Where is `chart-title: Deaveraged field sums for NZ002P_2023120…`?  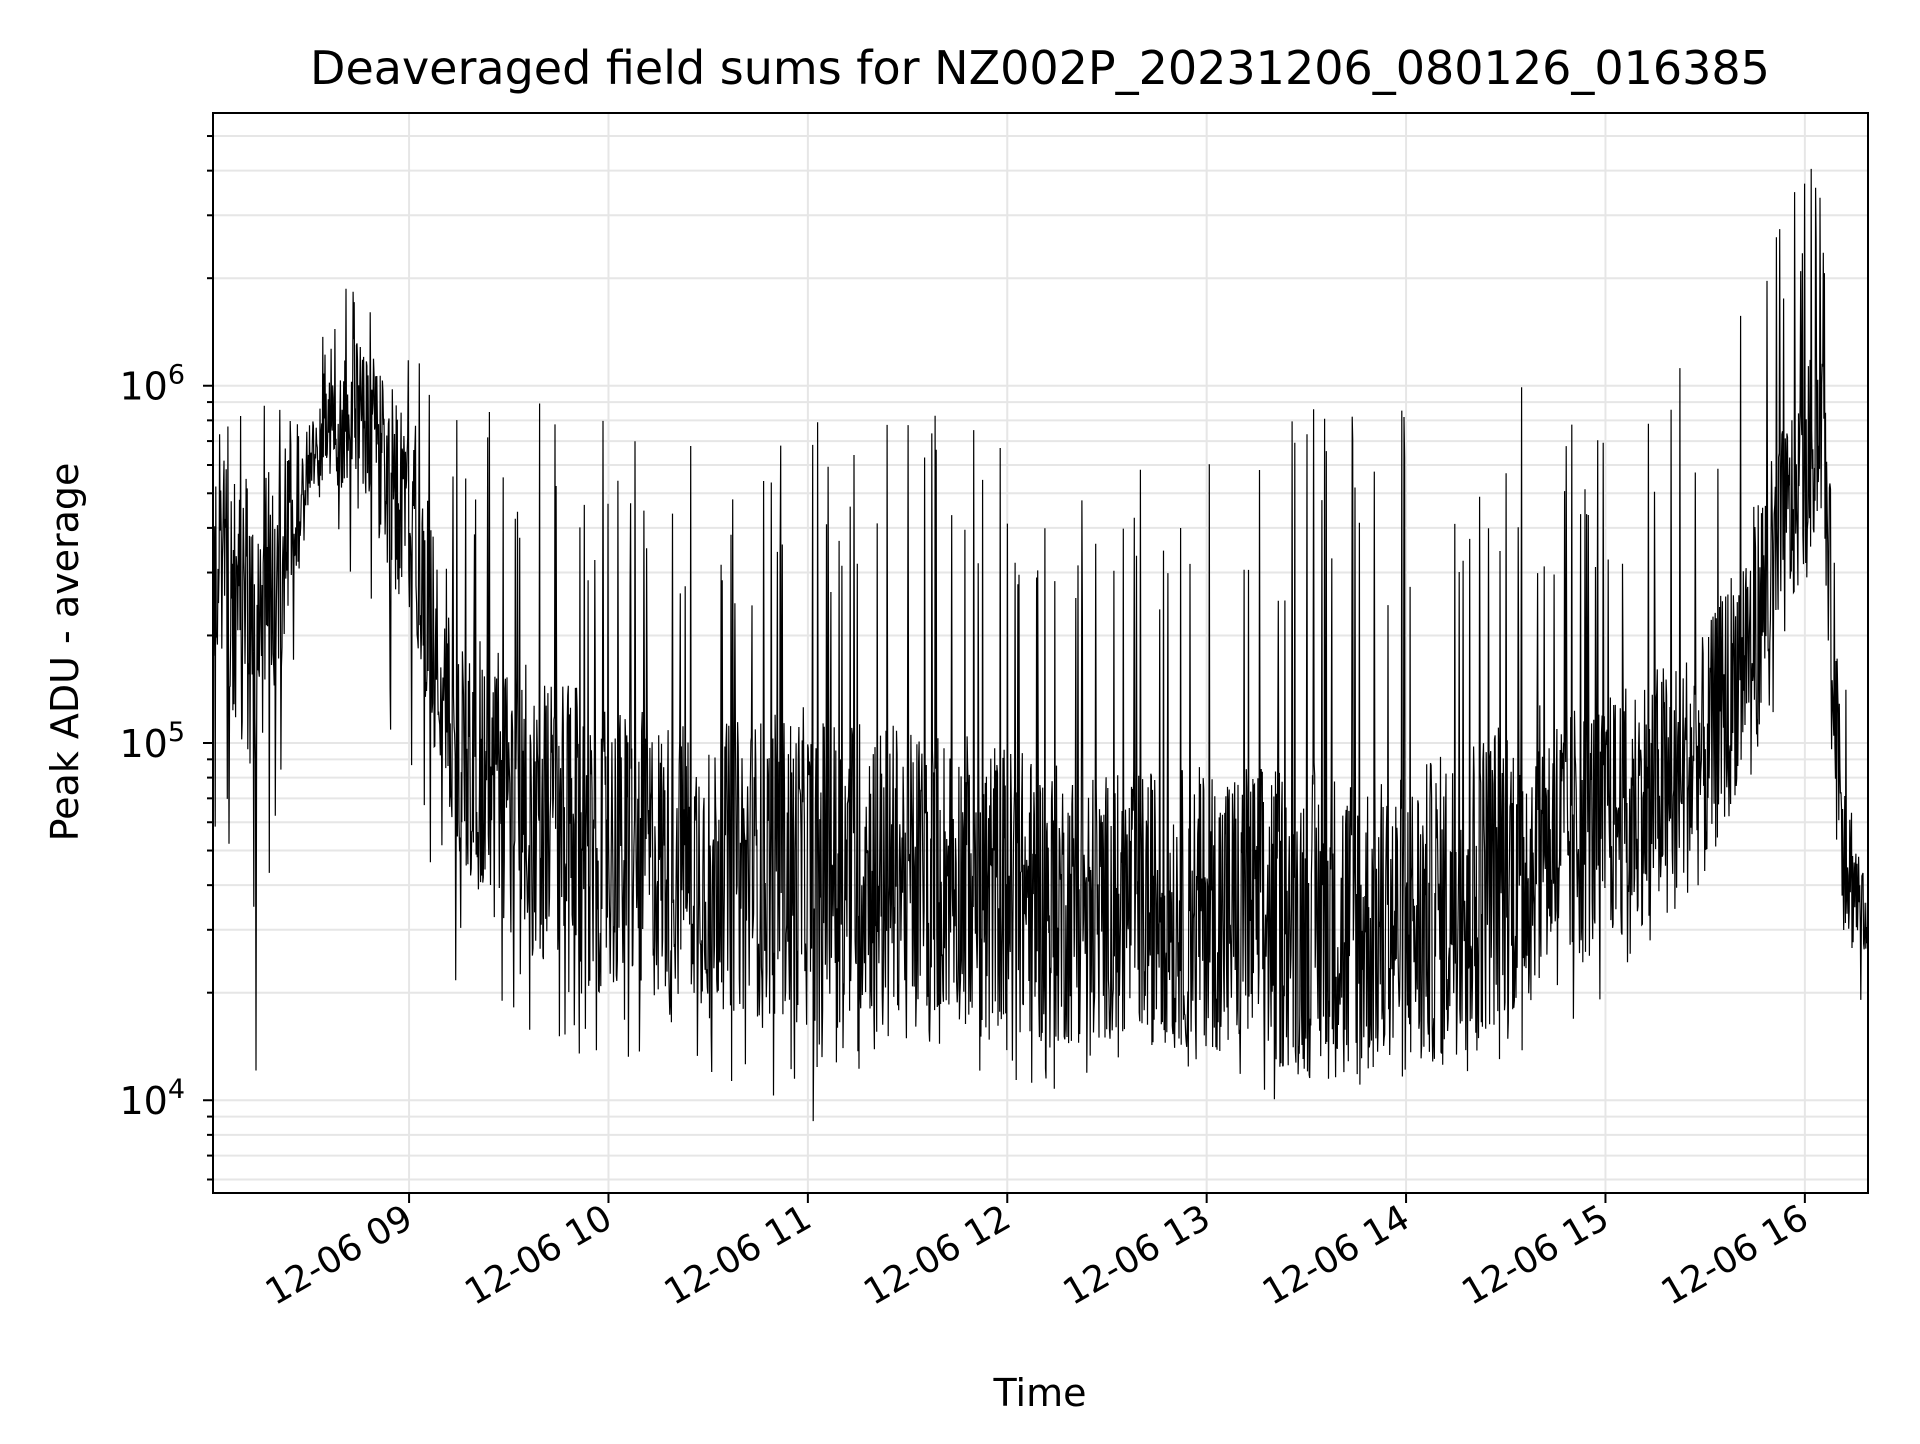 chart-title: Deaveraged field sums for NZ002P_2023120… is located at coordinates (1040, 68).